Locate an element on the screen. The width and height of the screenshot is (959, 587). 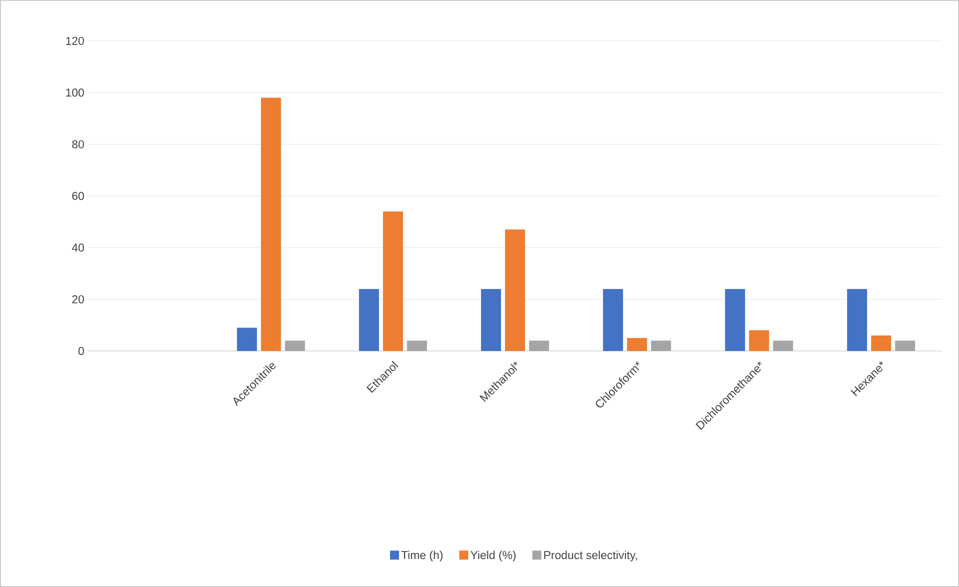
y-tick-label: 40 is located at coordinates (78, 248).